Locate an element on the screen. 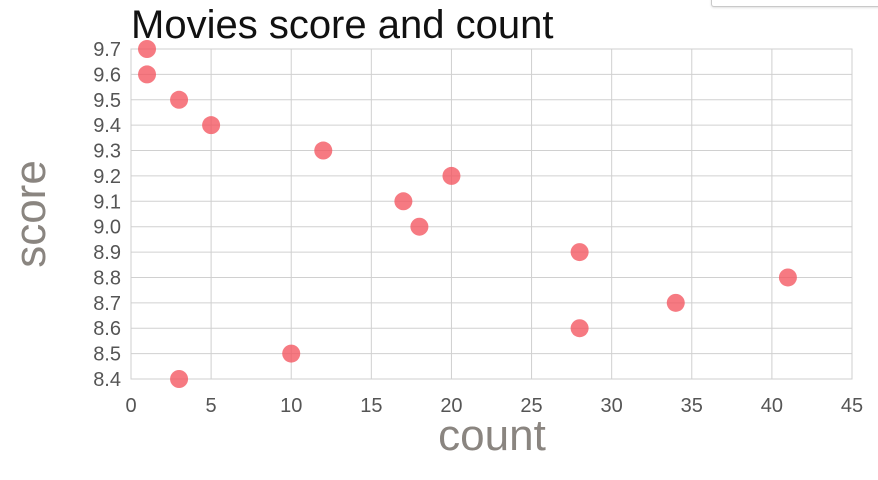 Image resolution: width=878 pixels, height=480 pixels. x-axis-ticks: 0 5 10 15 20 25 30 35 40 45 is located at coordinates (494, 406).